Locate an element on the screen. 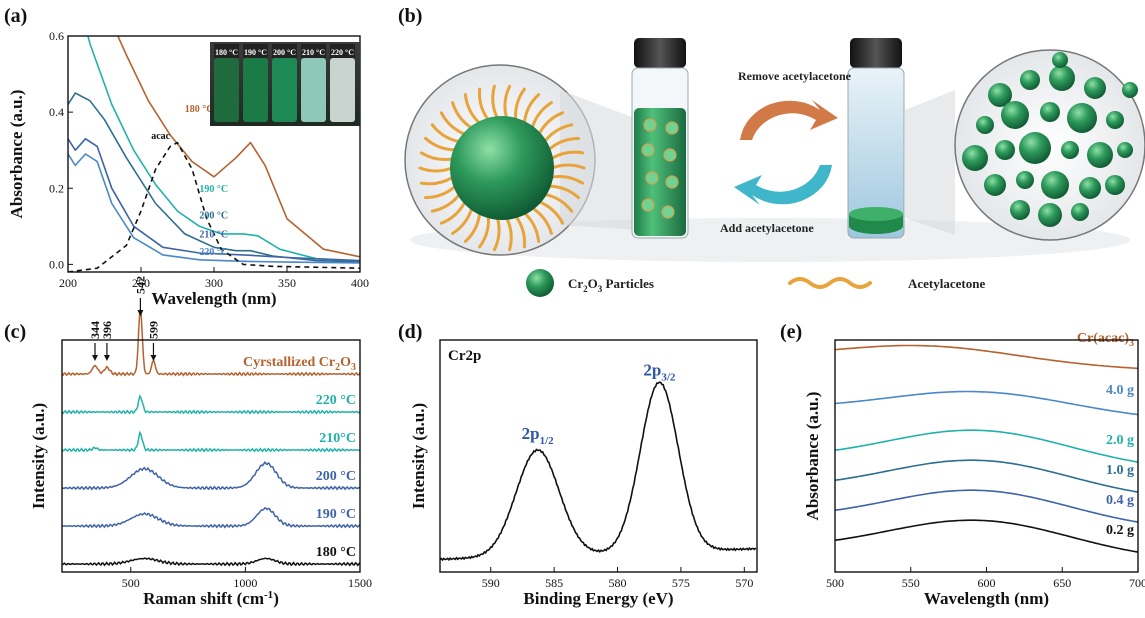  series-label: 200 °C is located at coordinates (336, 476).